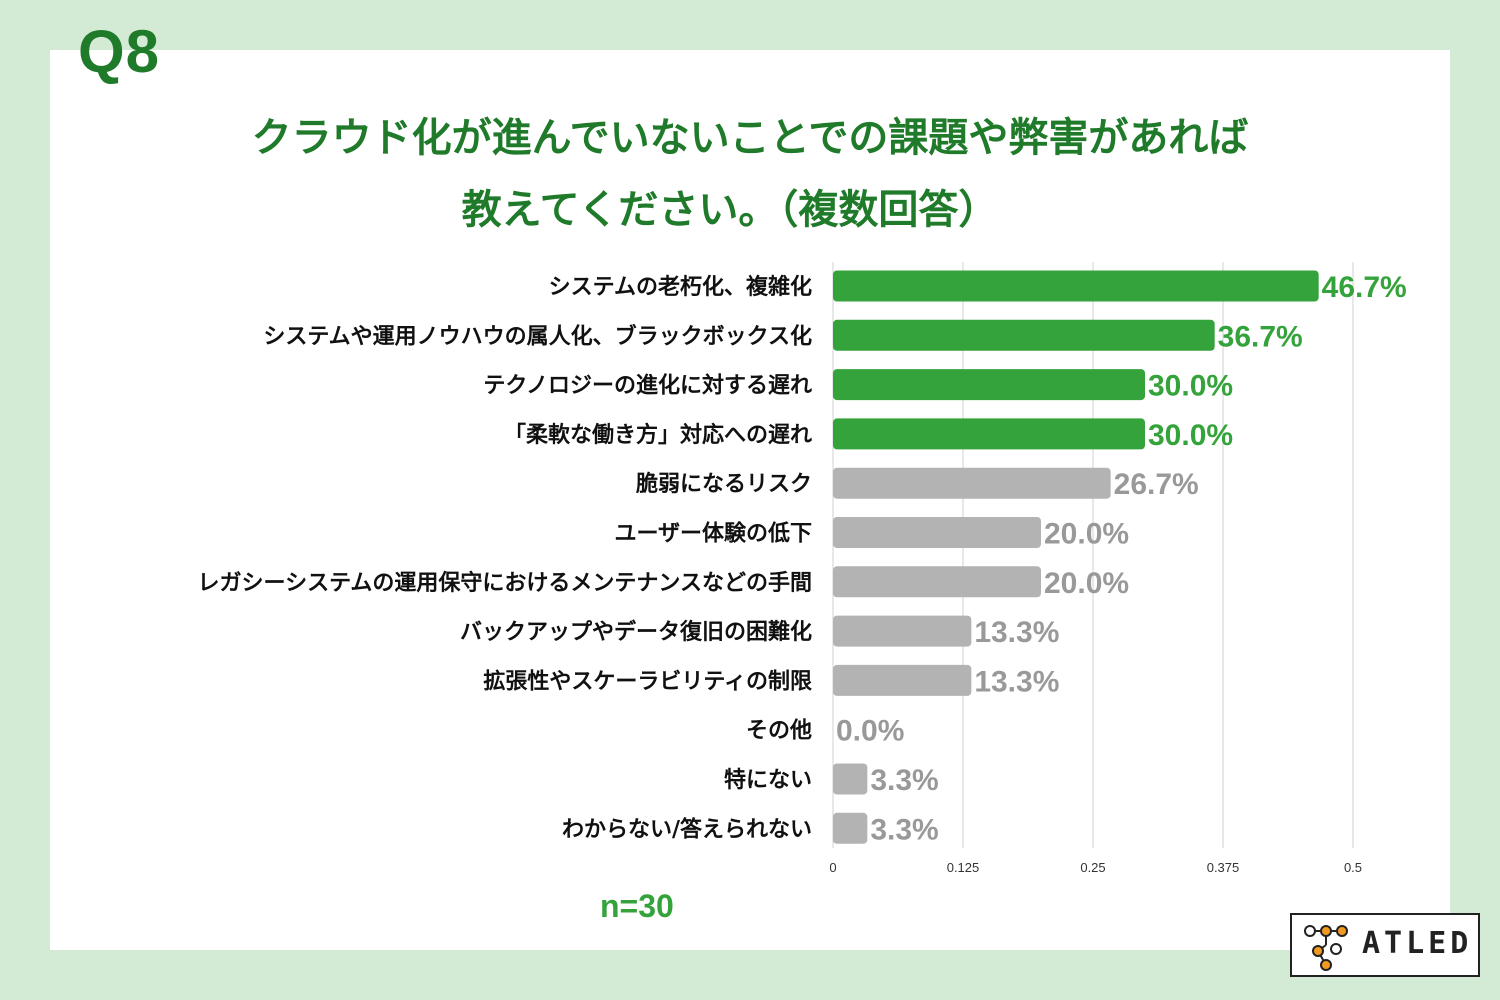  Describe the element at coordinates (713, 534) in the screenshot. I see `category-label: ユーザー体験の低下` at that location.